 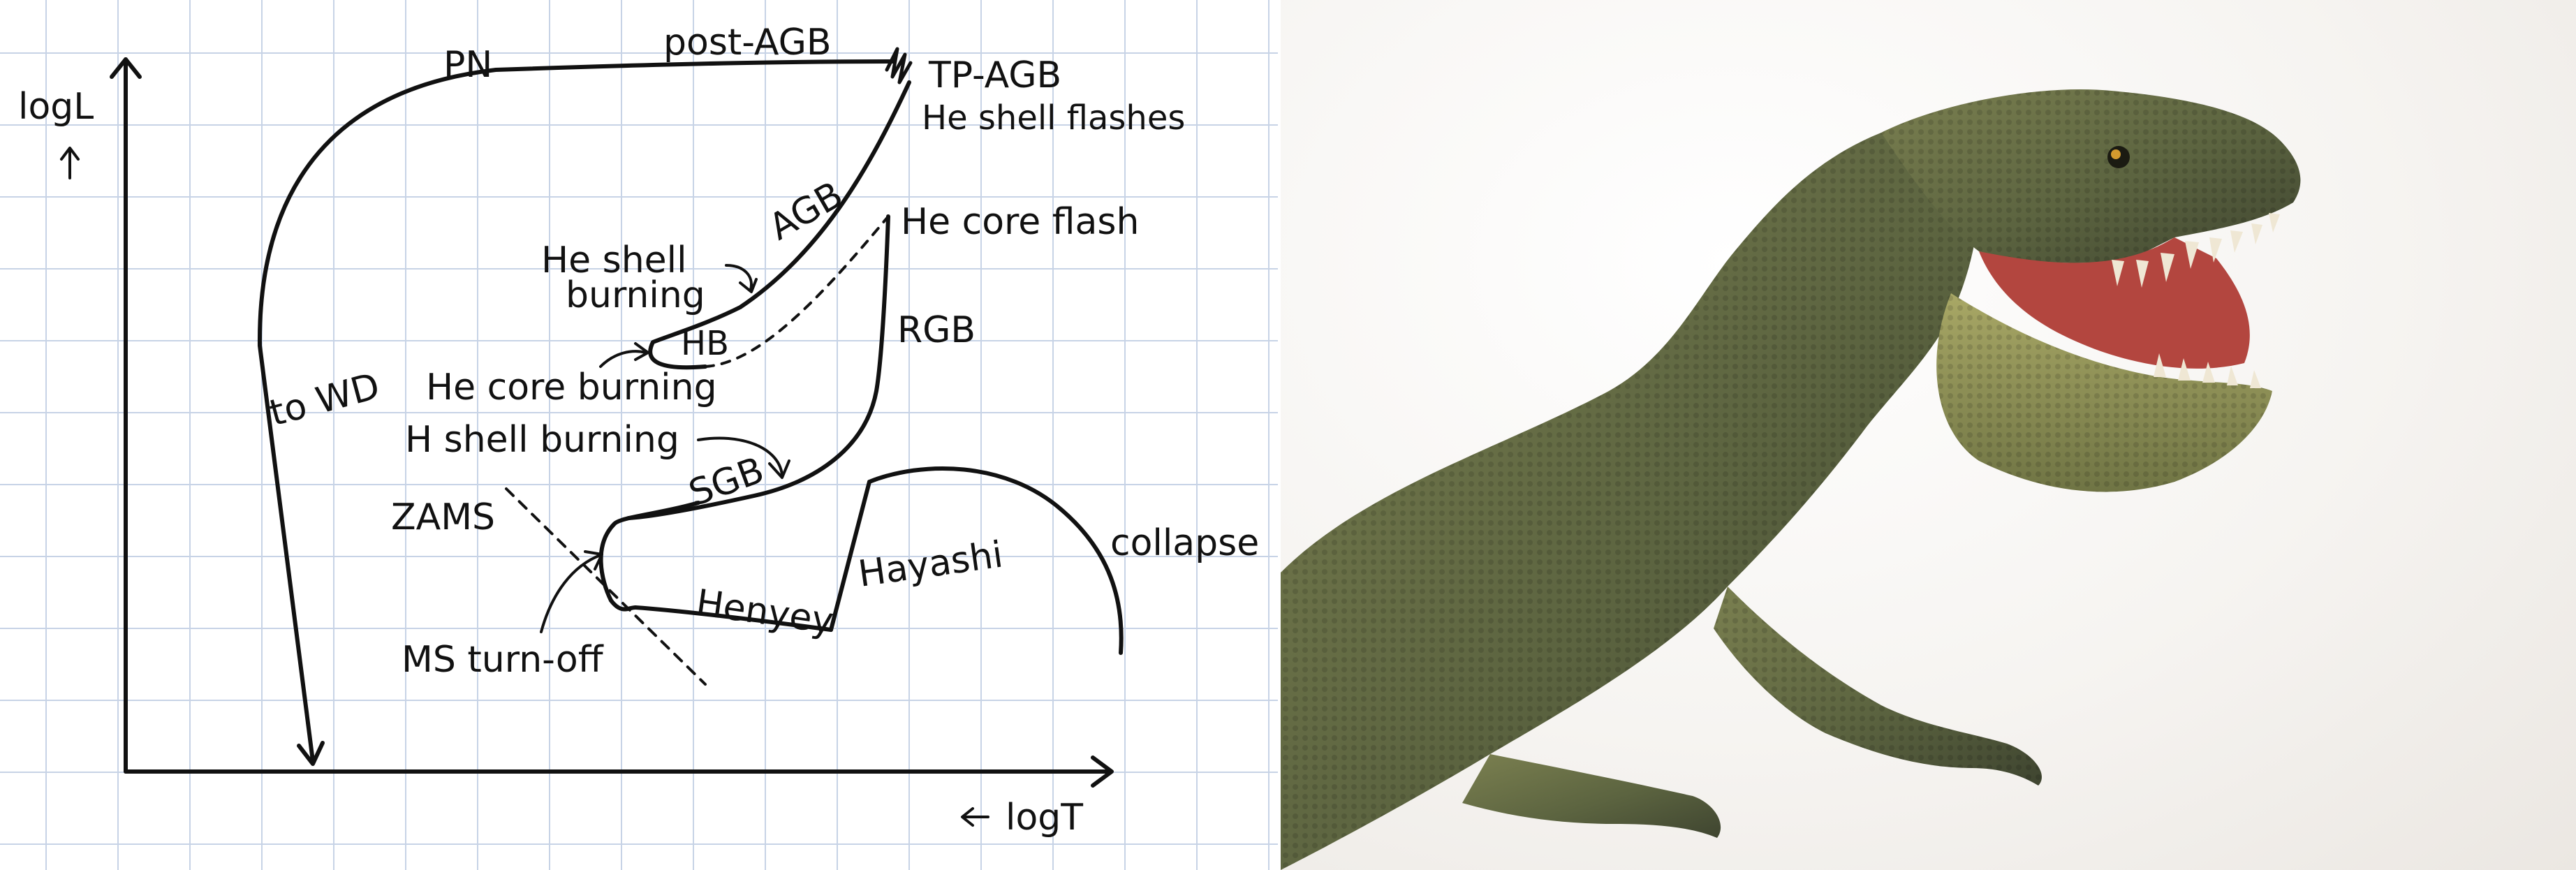 What do you see at coordinates (975, 817) in the screenshot?
I see `logt-left-arrow` at bounding box center [975, 817].